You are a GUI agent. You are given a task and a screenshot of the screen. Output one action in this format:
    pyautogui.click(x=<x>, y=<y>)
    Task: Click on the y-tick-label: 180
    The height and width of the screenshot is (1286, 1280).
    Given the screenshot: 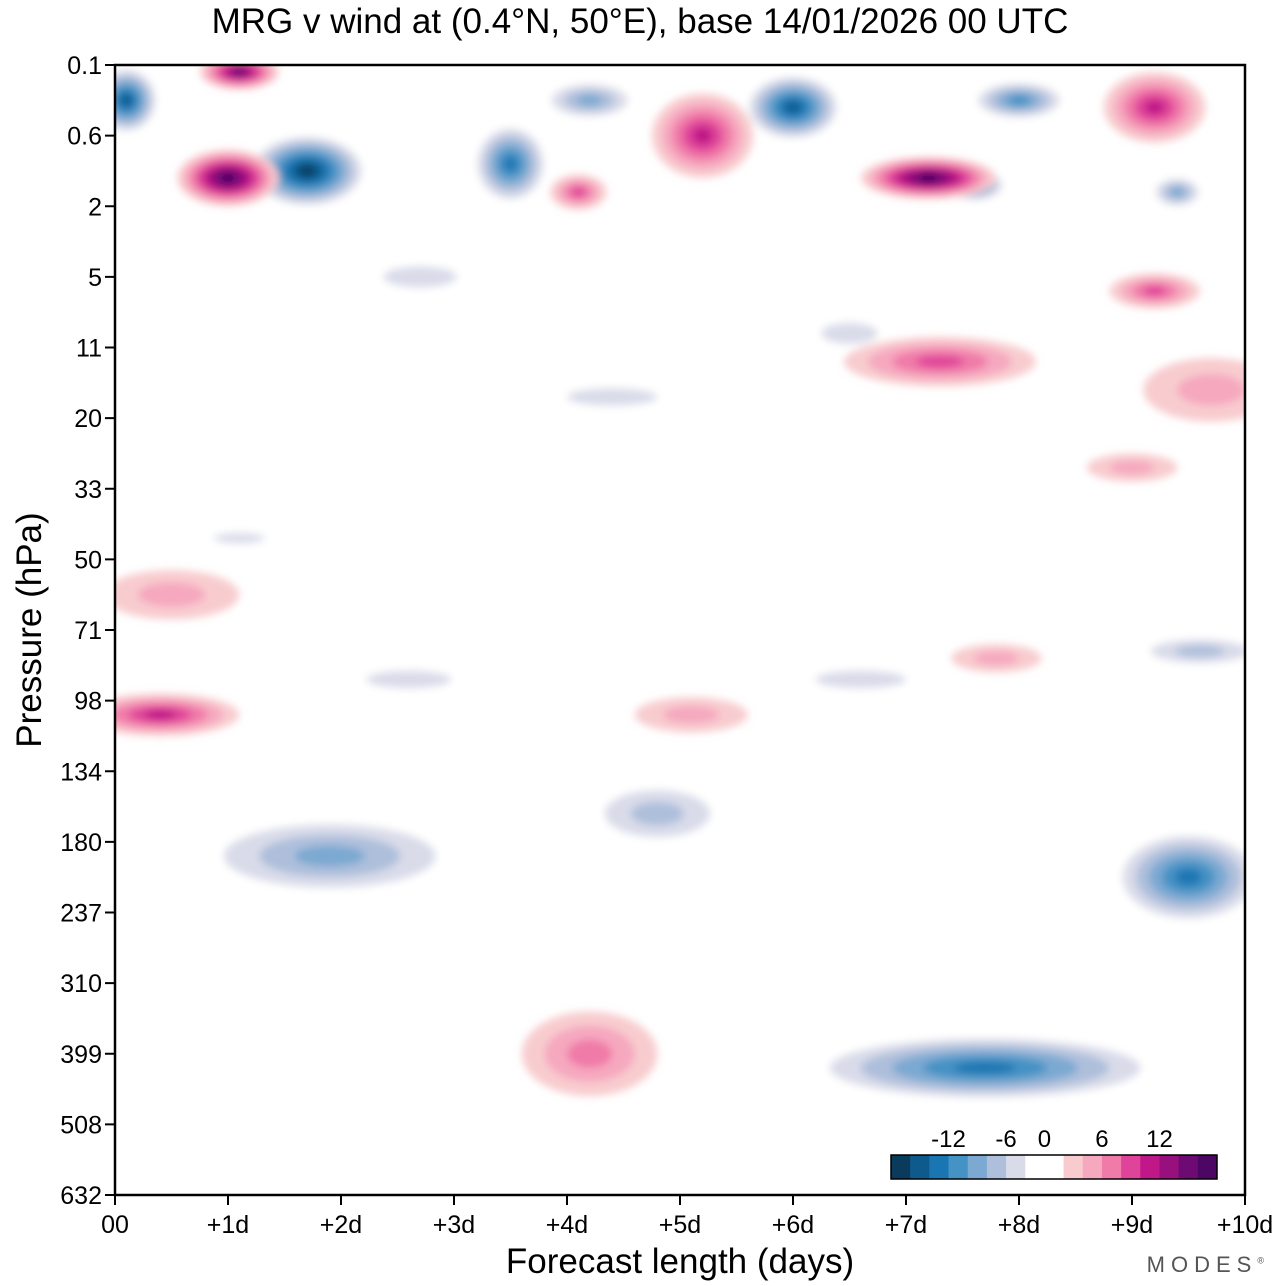 What is the action you would take?
    pyautogui.click(x=81, y=843)
    